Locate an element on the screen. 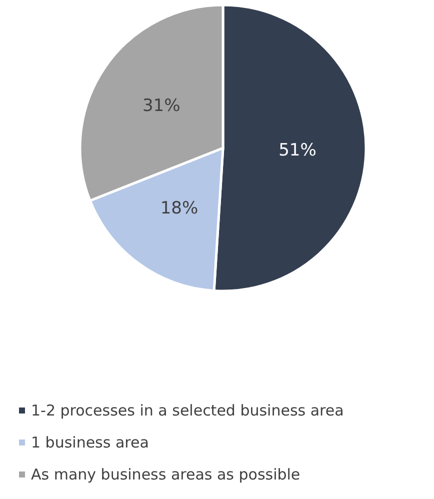 This screenshot has width=434, height=499. legend-label: 1-2 processes in a selected business area is located at coordinates (187, 411).